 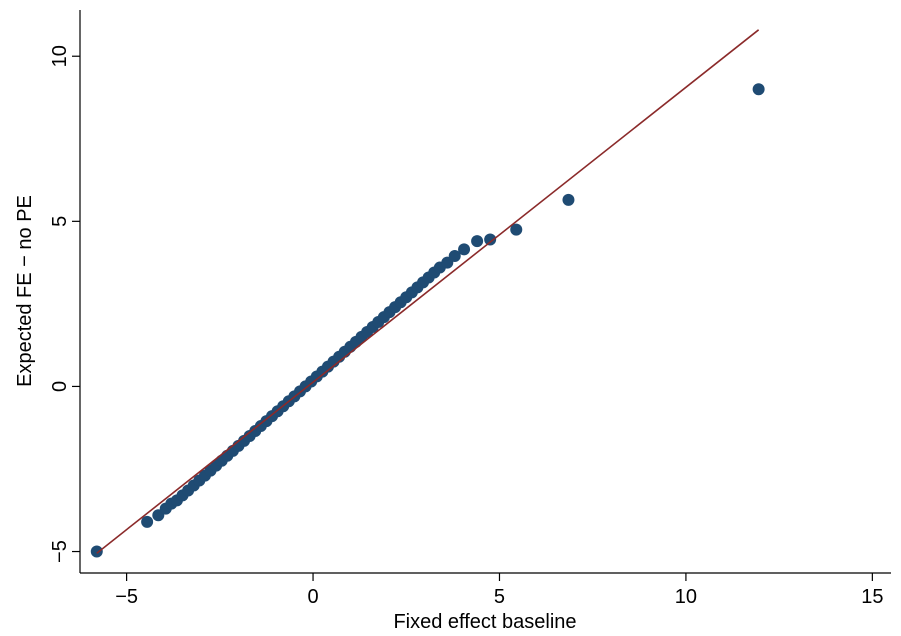 I want to click on x-tick-label: 0, so click(x=312, y=597).